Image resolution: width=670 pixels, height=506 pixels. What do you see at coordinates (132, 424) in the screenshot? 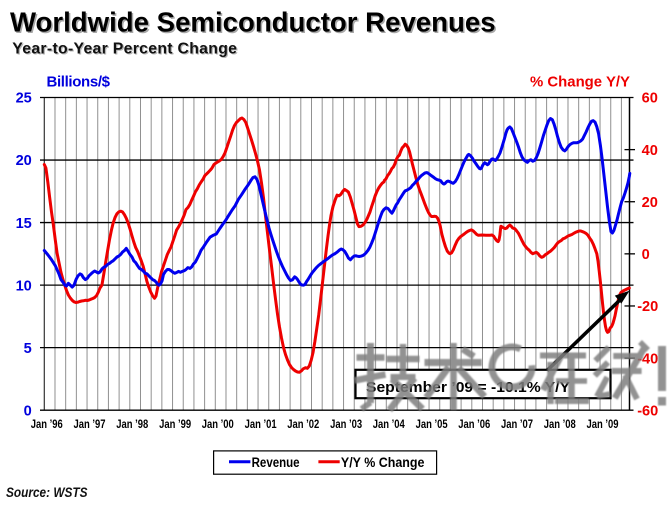
I see `svg-text: Jan ’98` at bounding box center [132, 424].